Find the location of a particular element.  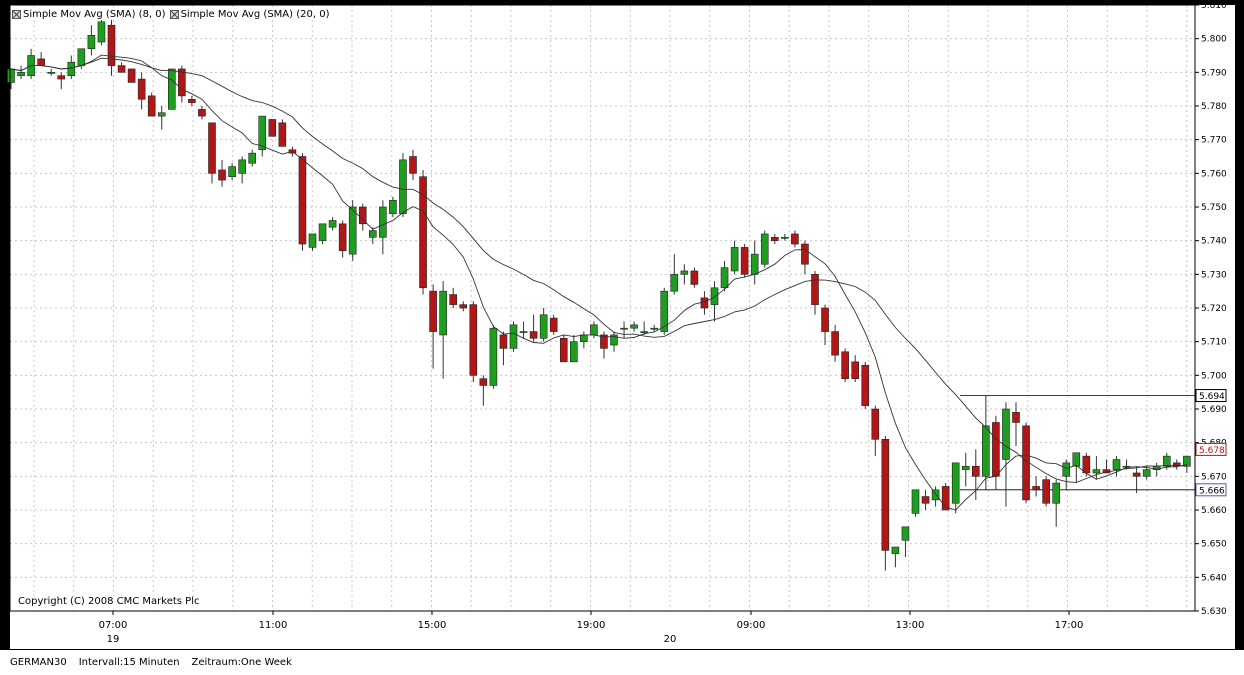

y-tick-label: 5.770 is located at coordinates (1214, 141).